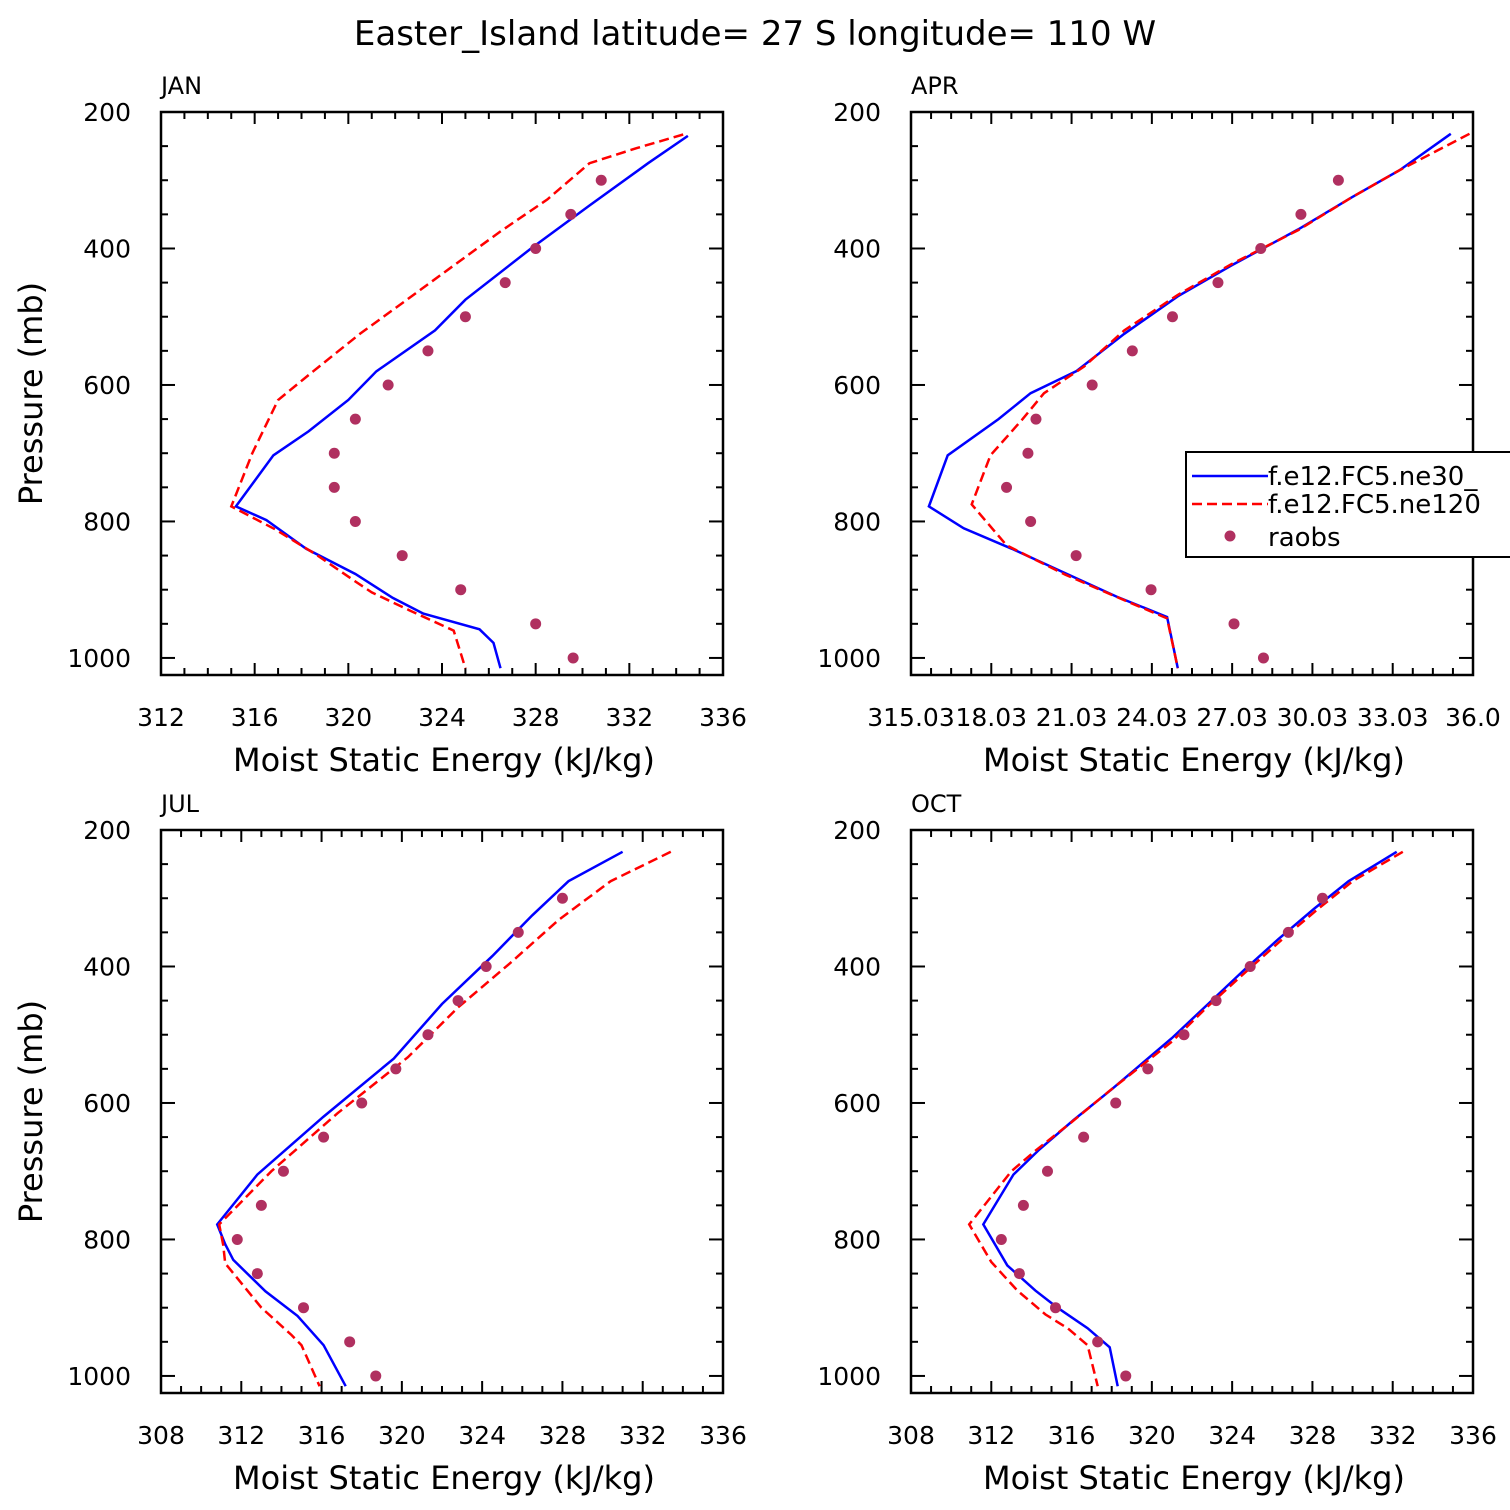  I want to click on x-tick-label: 315.03, so click(910, 717).